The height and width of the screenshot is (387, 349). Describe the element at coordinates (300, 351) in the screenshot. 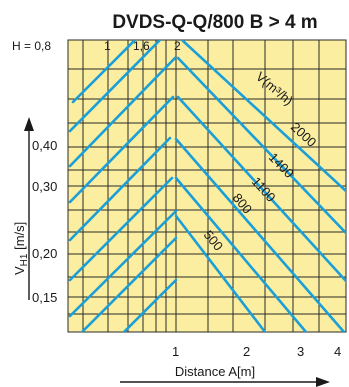

I see `x-tick: 3` at that location.